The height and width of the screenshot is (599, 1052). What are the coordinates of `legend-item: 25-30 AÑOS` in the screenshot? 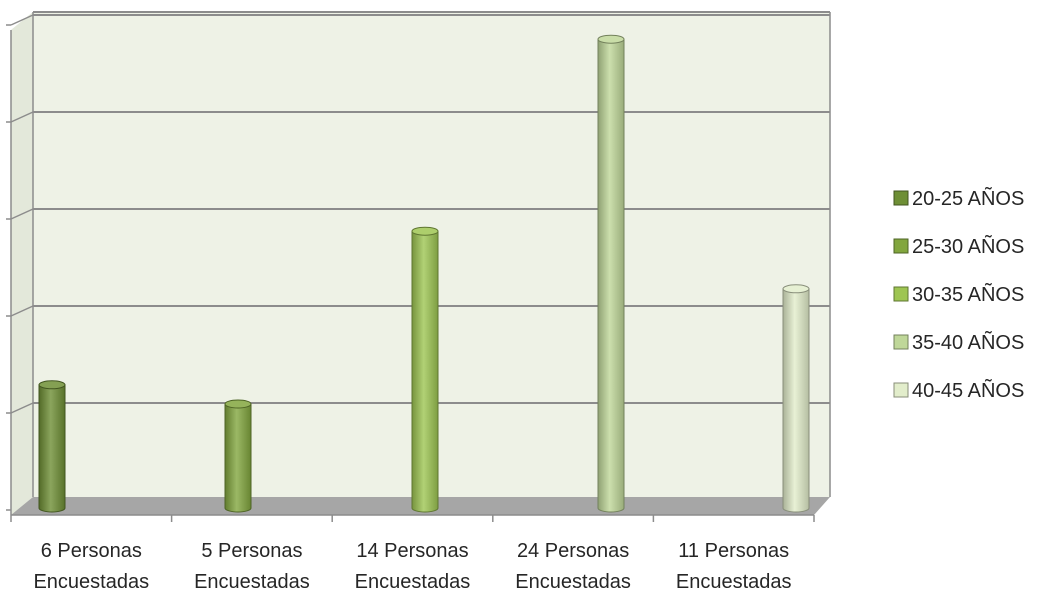 It's located at (958, 246).